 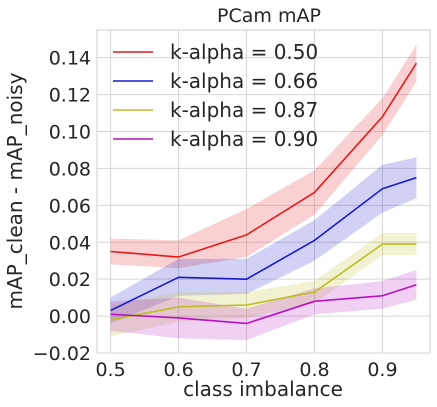 I want to click on y-tick-label: 0.00, so click(x=70, y=317).